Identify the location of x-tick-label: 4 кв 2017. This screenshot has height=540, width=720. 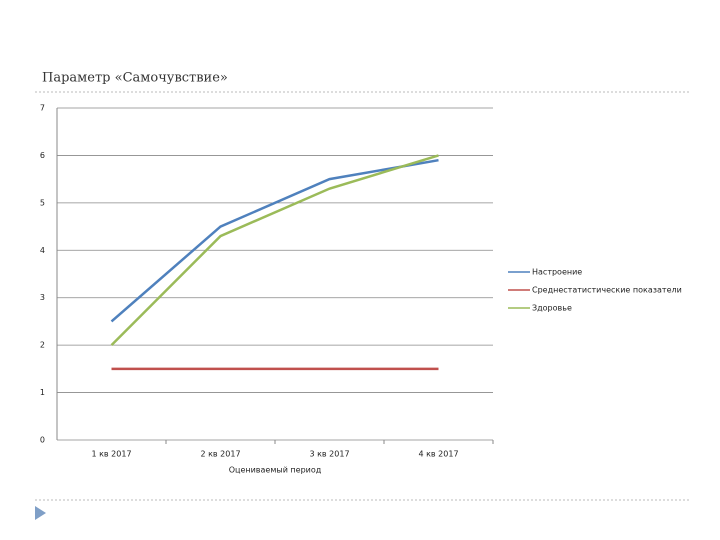
(438, 454).